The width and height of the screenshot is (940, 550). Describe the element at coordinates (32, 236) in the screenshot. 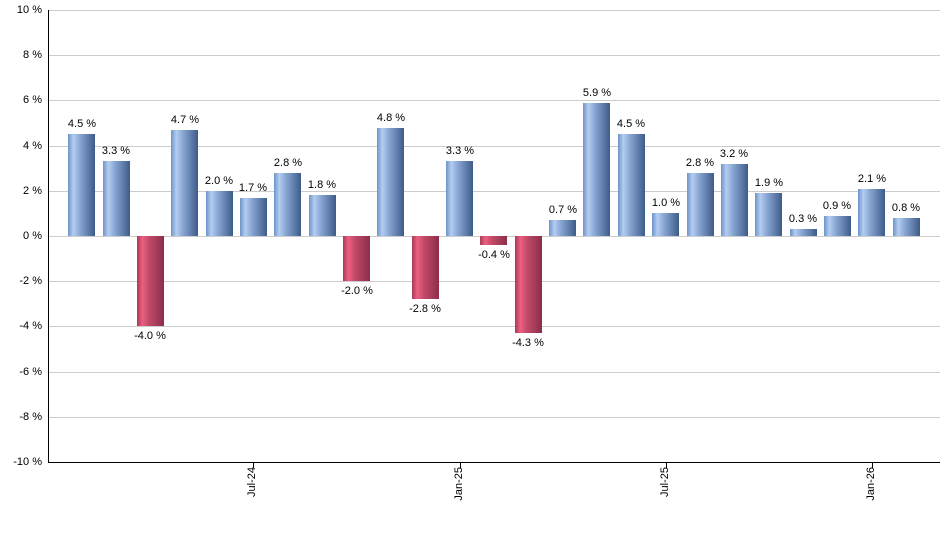

I see `y-axis-tick-label: 0 %` at that location.